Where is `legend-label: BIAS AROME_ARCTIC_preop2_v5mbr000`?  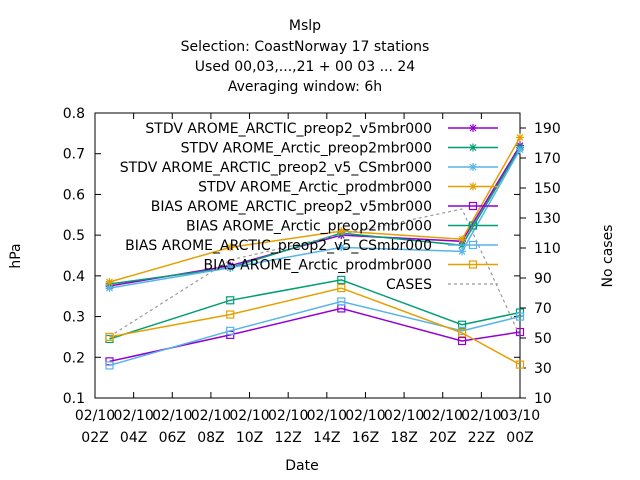 legend-label: BIAS AROME_ARCTIC_preop2_v5mbr000 is located at coordinates (291, 207).